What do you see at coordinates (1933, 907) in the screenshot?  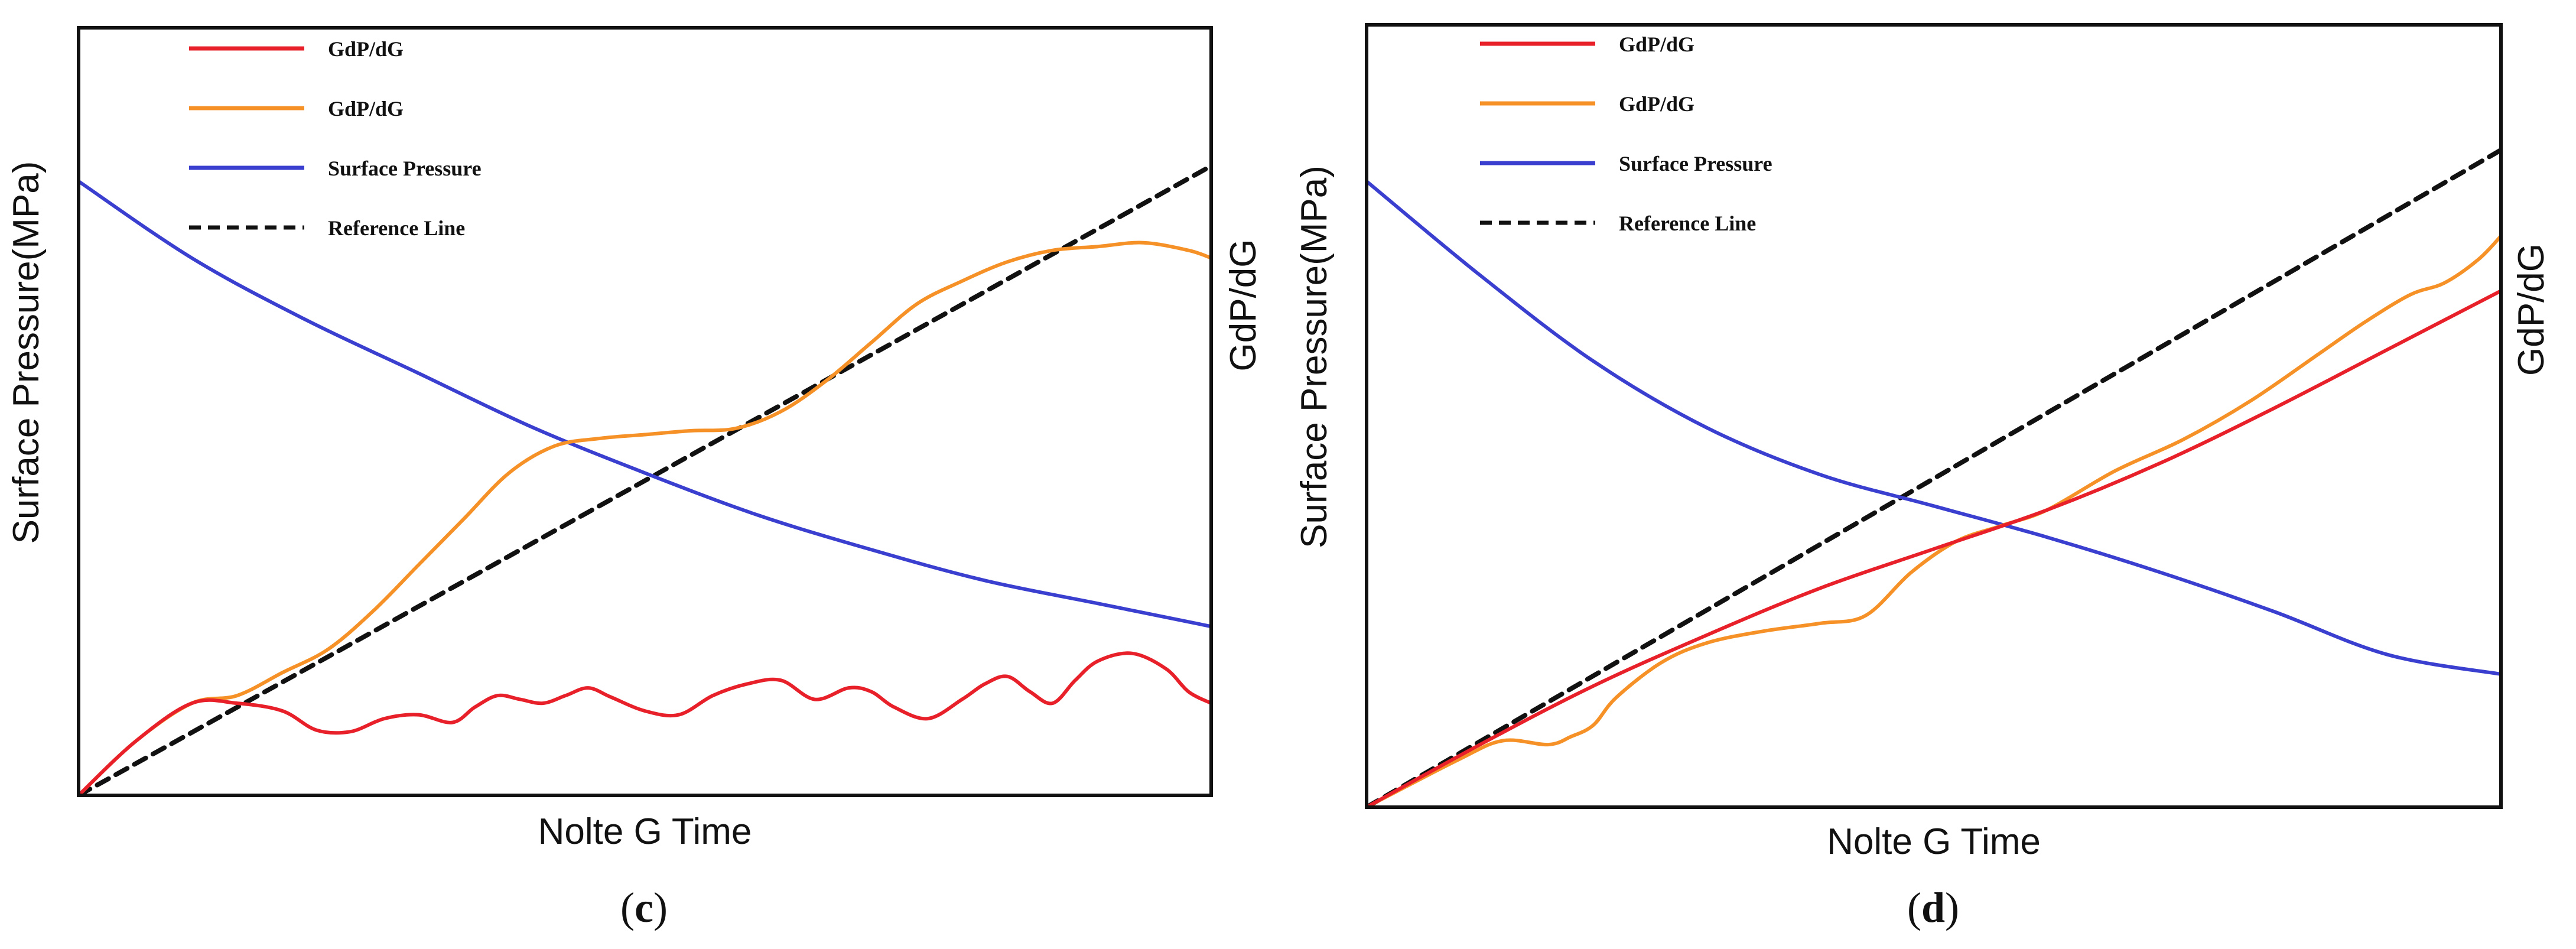 I see `panel-label: (d)` at bounding box center [1933, 907].